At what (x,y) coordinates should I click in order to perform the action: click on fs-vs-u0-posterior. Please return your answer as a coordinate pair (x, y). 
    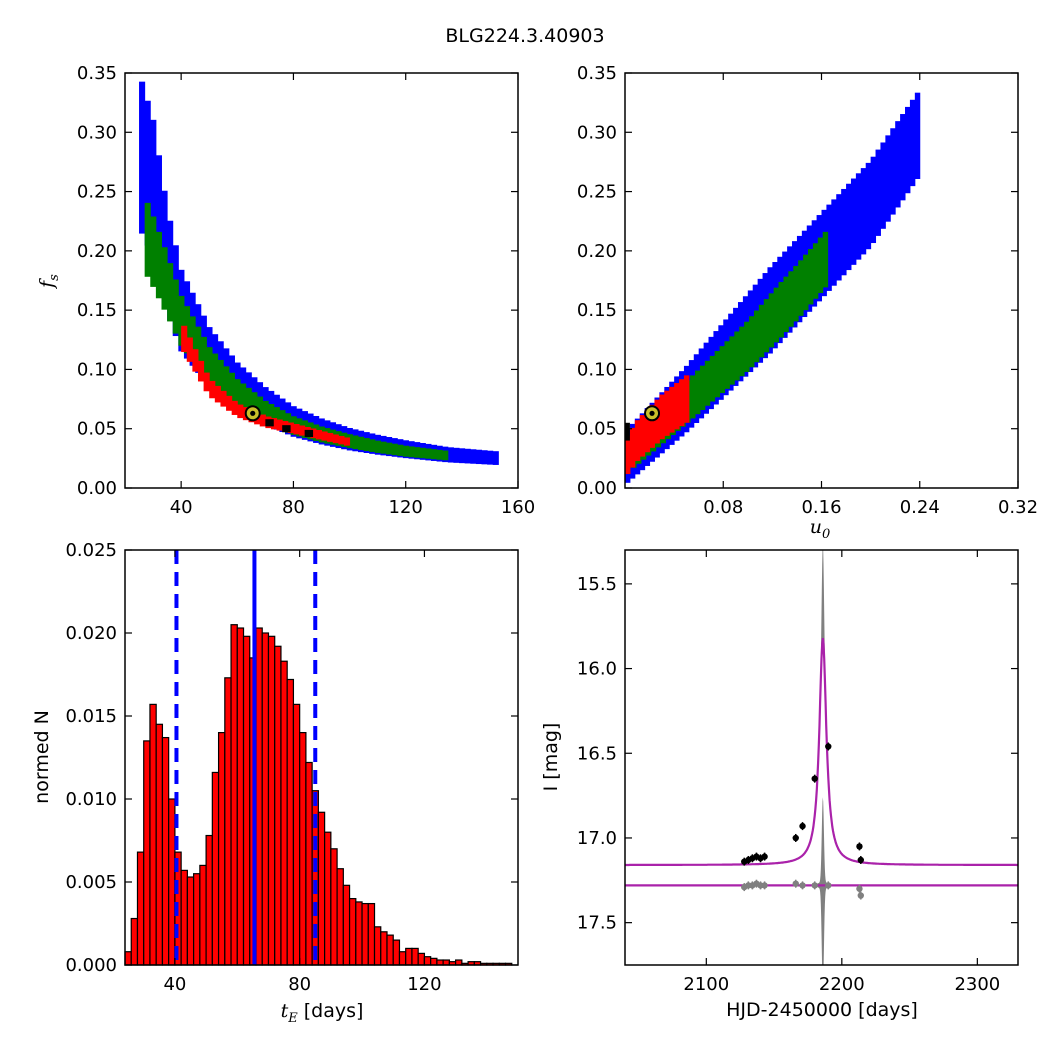
    Looking at the image, I should click on (773, 287).